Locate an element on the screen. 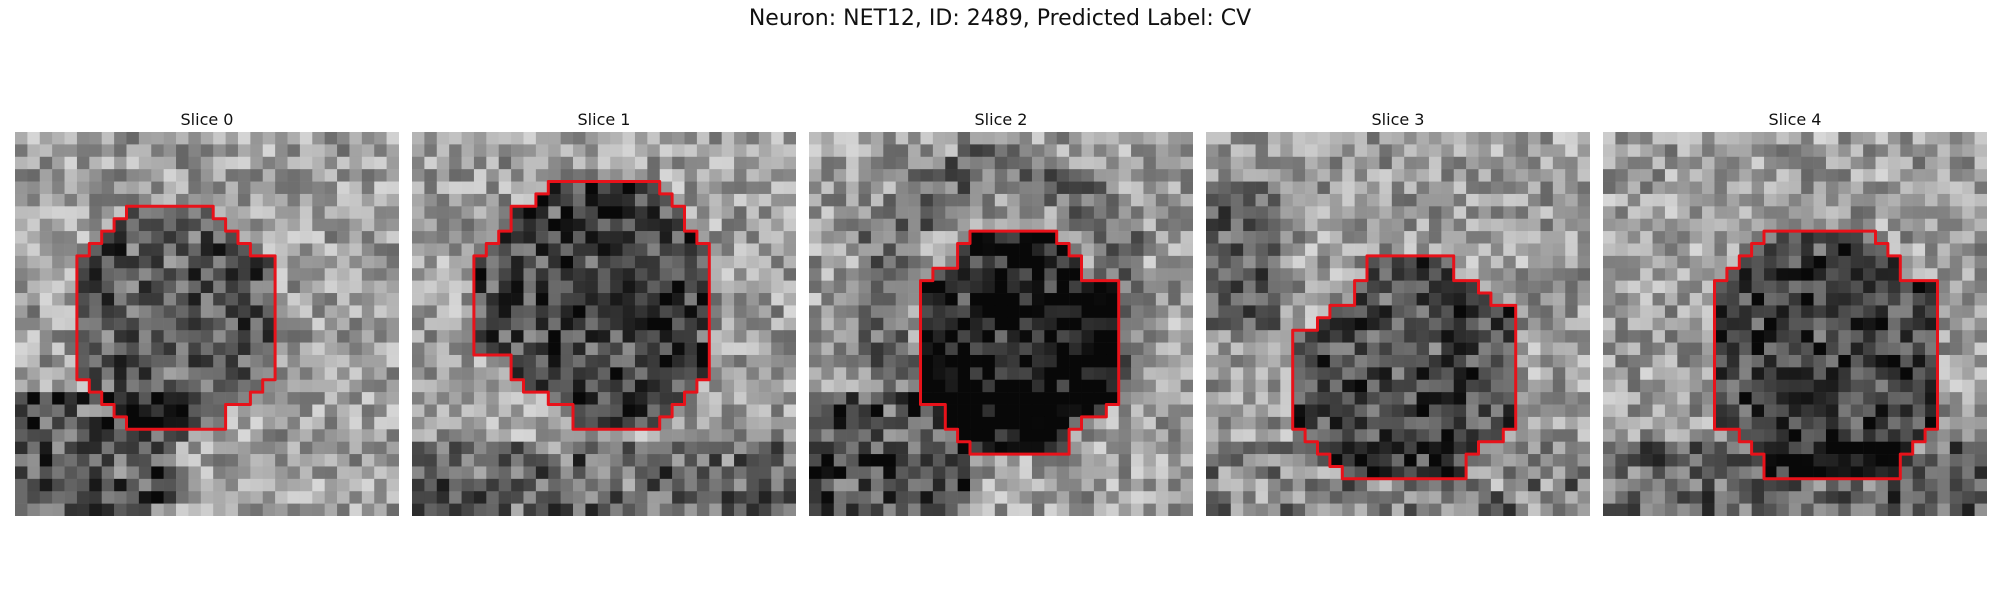  slice-panel-3: Slice 3 is located at coordinates (1398, 312).